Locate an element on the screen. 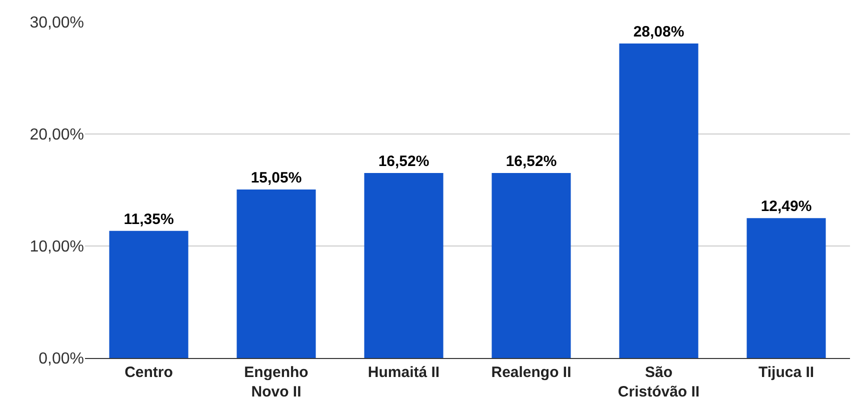 Image resolution: width=855 pixels, height=400 pixels. y-tick-label: 0,00% is located at coordinates (61, 359).